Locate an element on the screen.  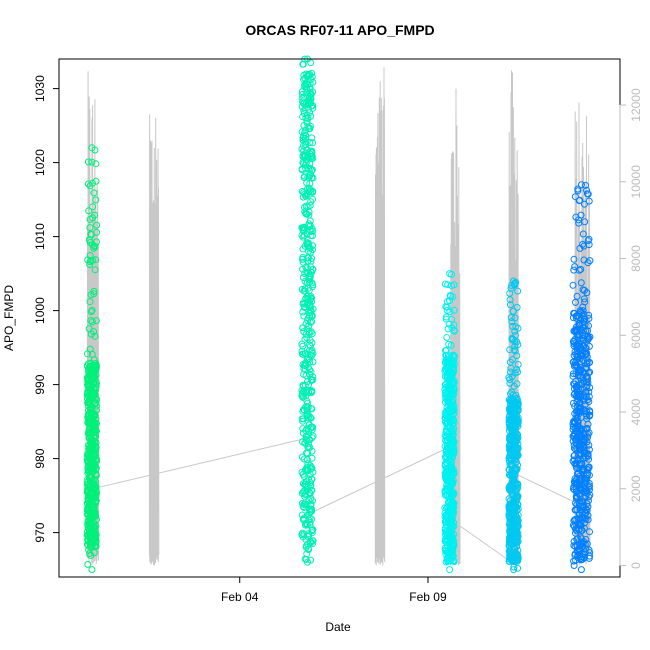
series-rf11 is located at coordinates (581, 377).